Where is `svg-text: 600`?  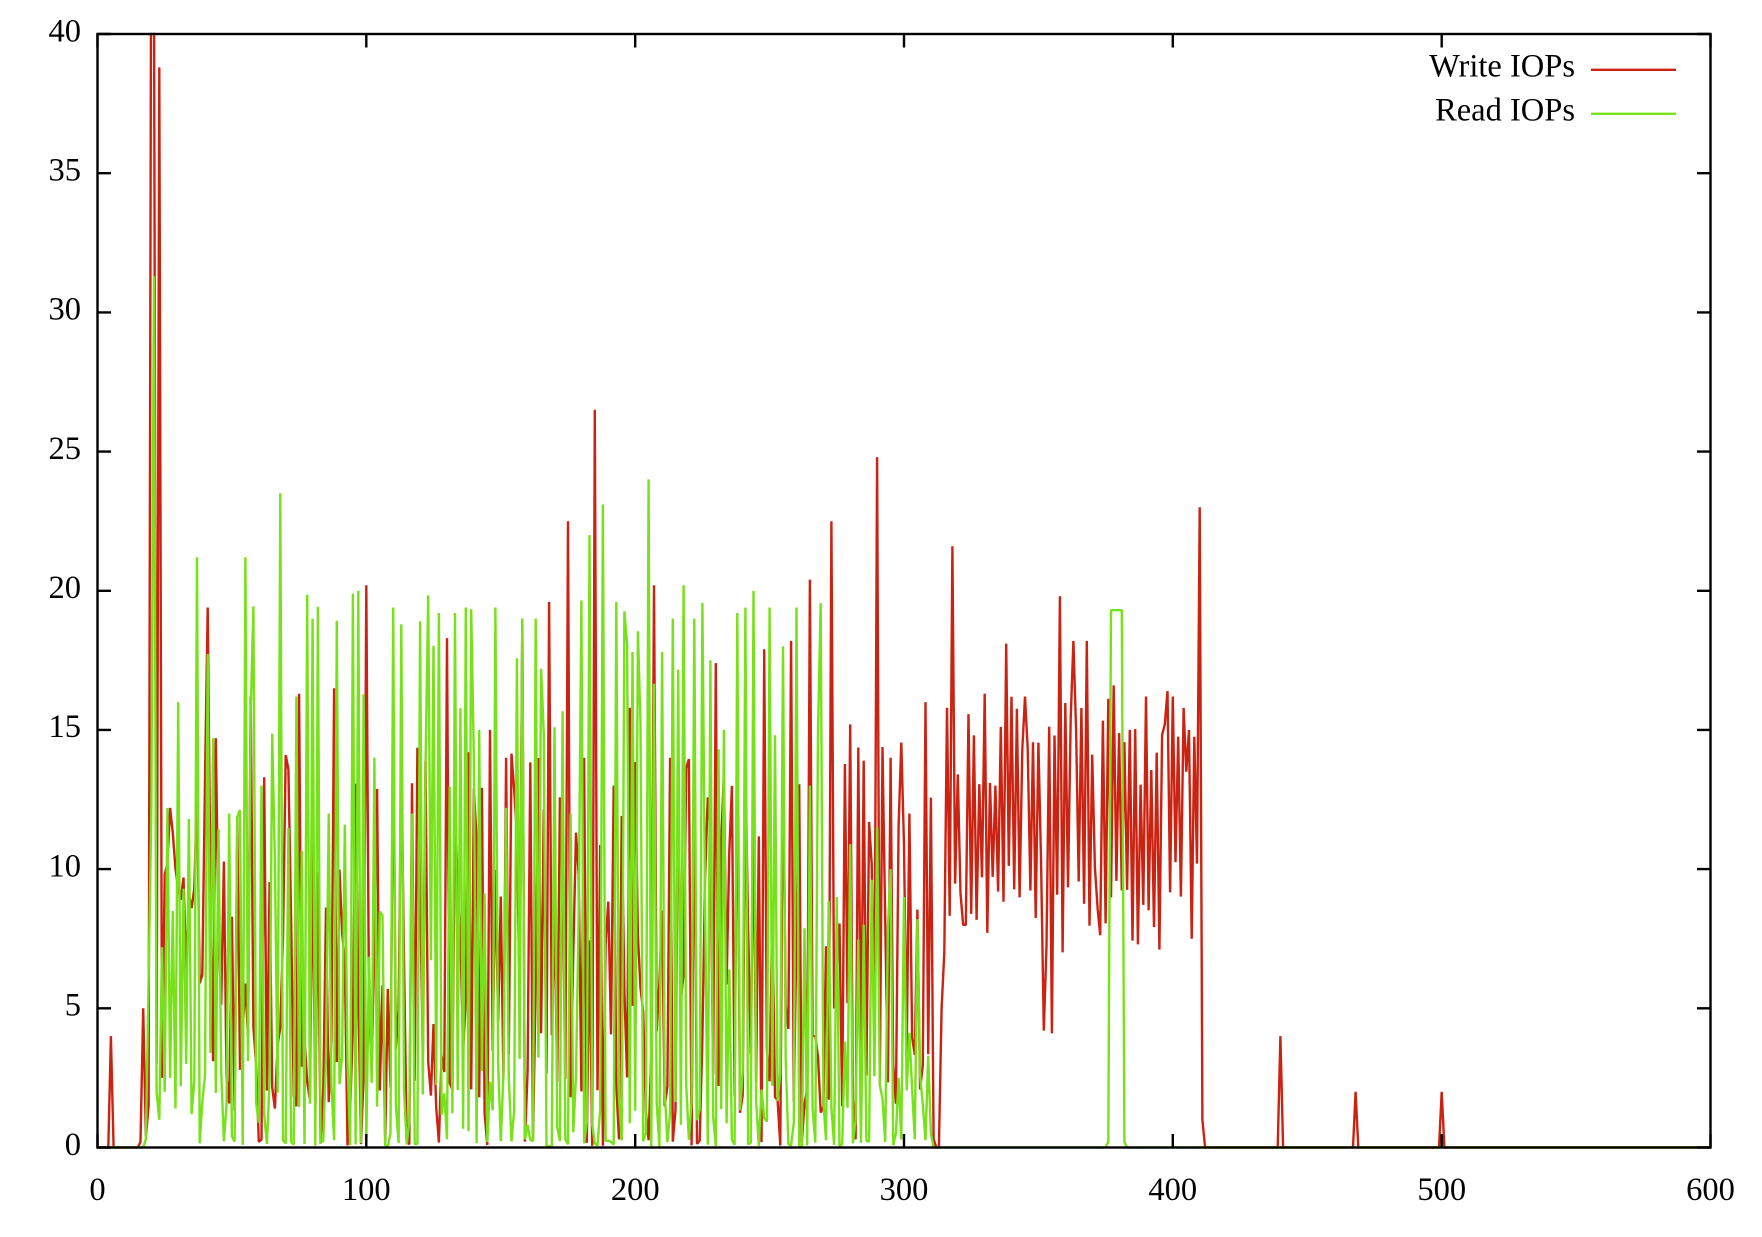 svg-text: 600 is located at coordinates (1710, 1190).